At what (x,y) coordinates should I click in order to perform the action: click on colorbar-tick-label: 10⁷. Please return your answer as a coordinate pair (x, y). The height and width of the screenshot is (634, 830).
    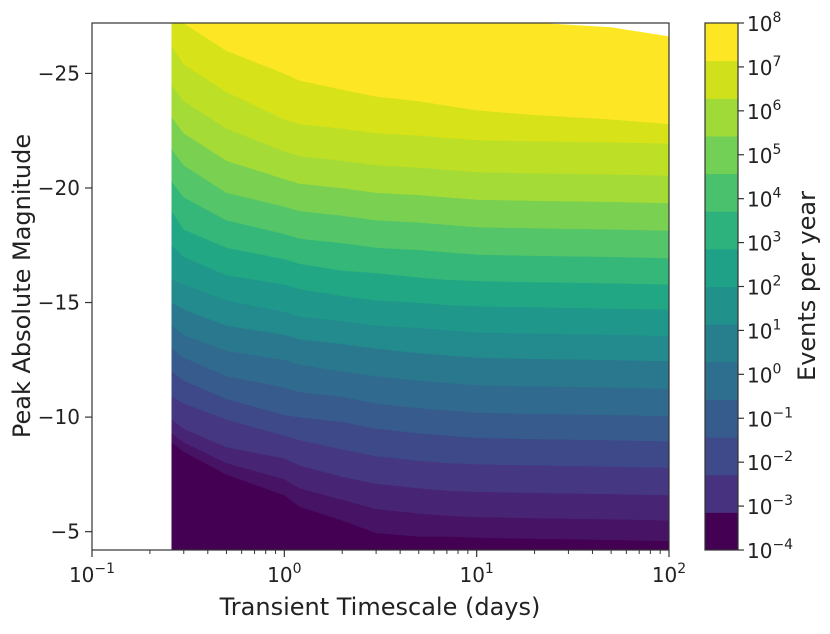
    Looking at the image, I should click on (764, 67).